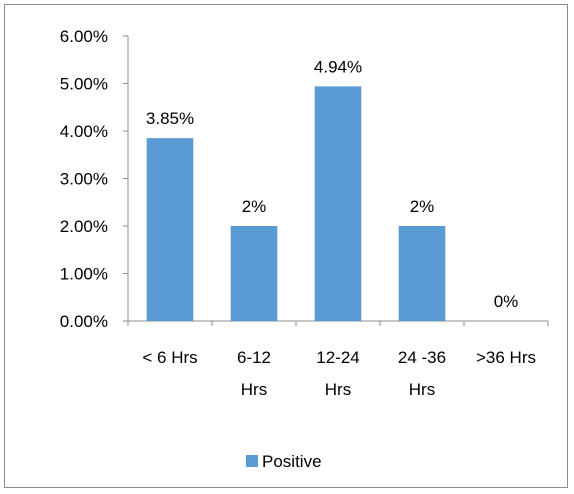  What do you see at coordinates (338, 66) in the screenshot?
I see `data-label: 4.94%` at bounding box center [338, 66].